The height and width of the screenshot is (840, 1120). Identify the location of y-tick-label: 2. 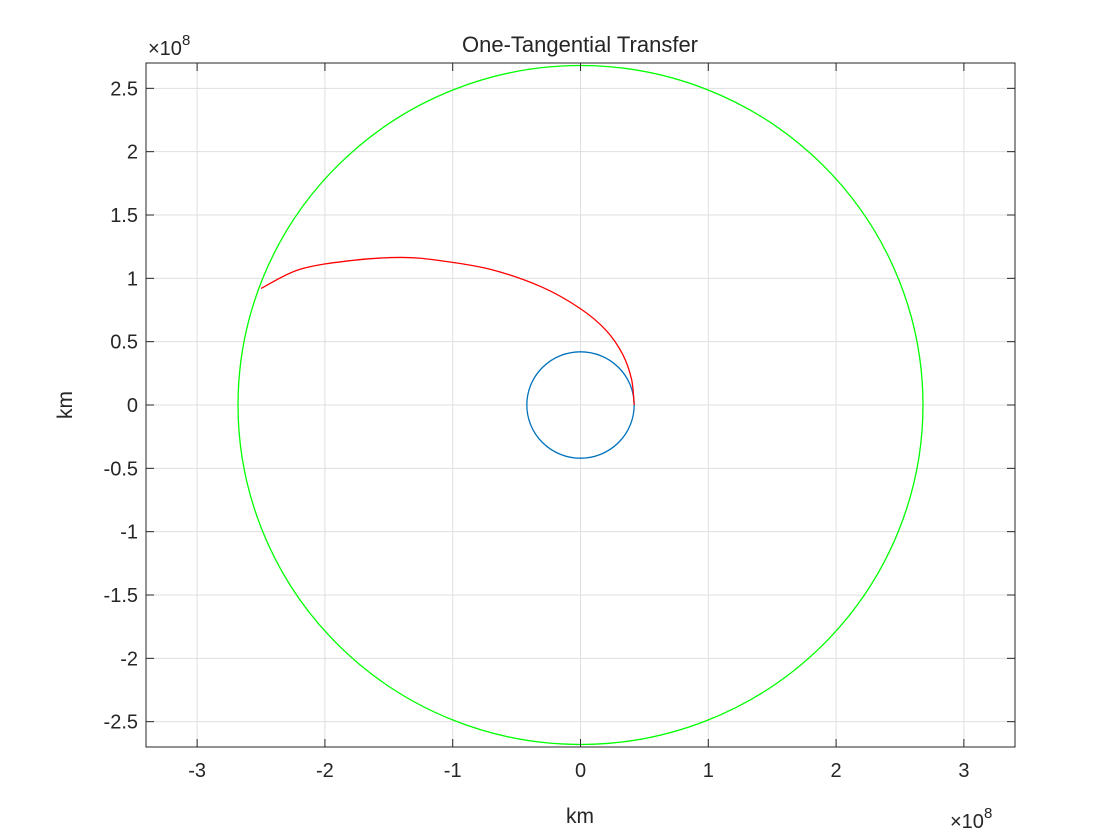
(132, 153).